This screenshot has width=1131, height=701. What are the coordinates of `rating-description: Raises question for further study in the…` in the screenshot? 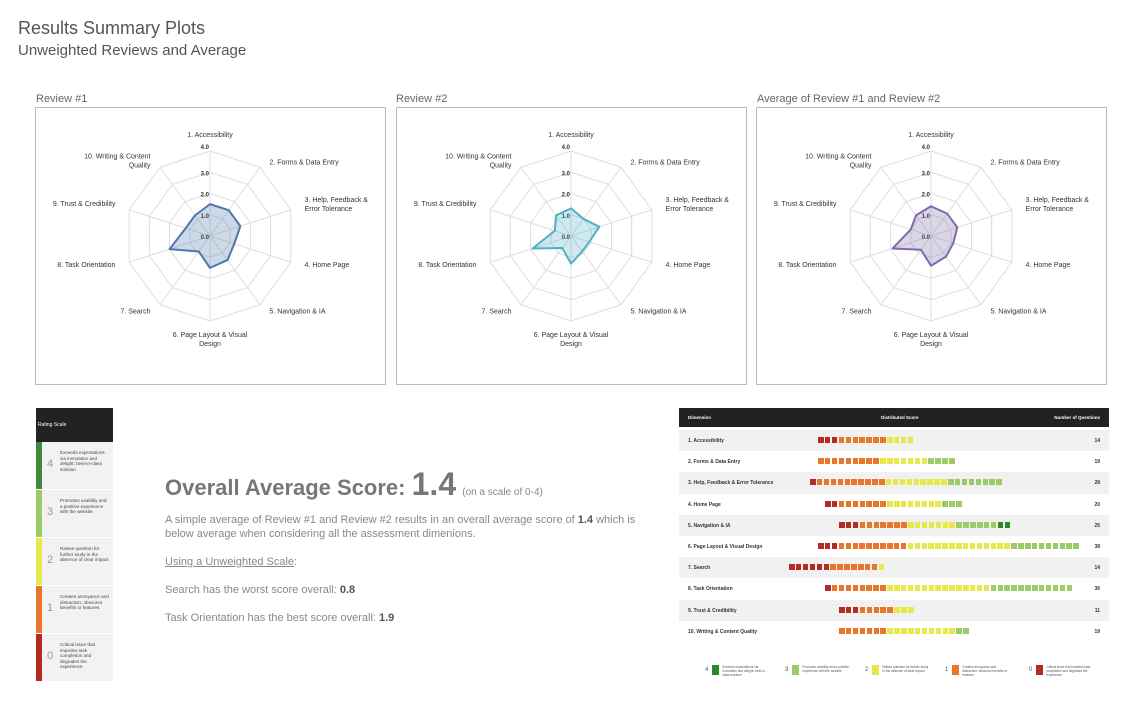 It's located at (85, 561).